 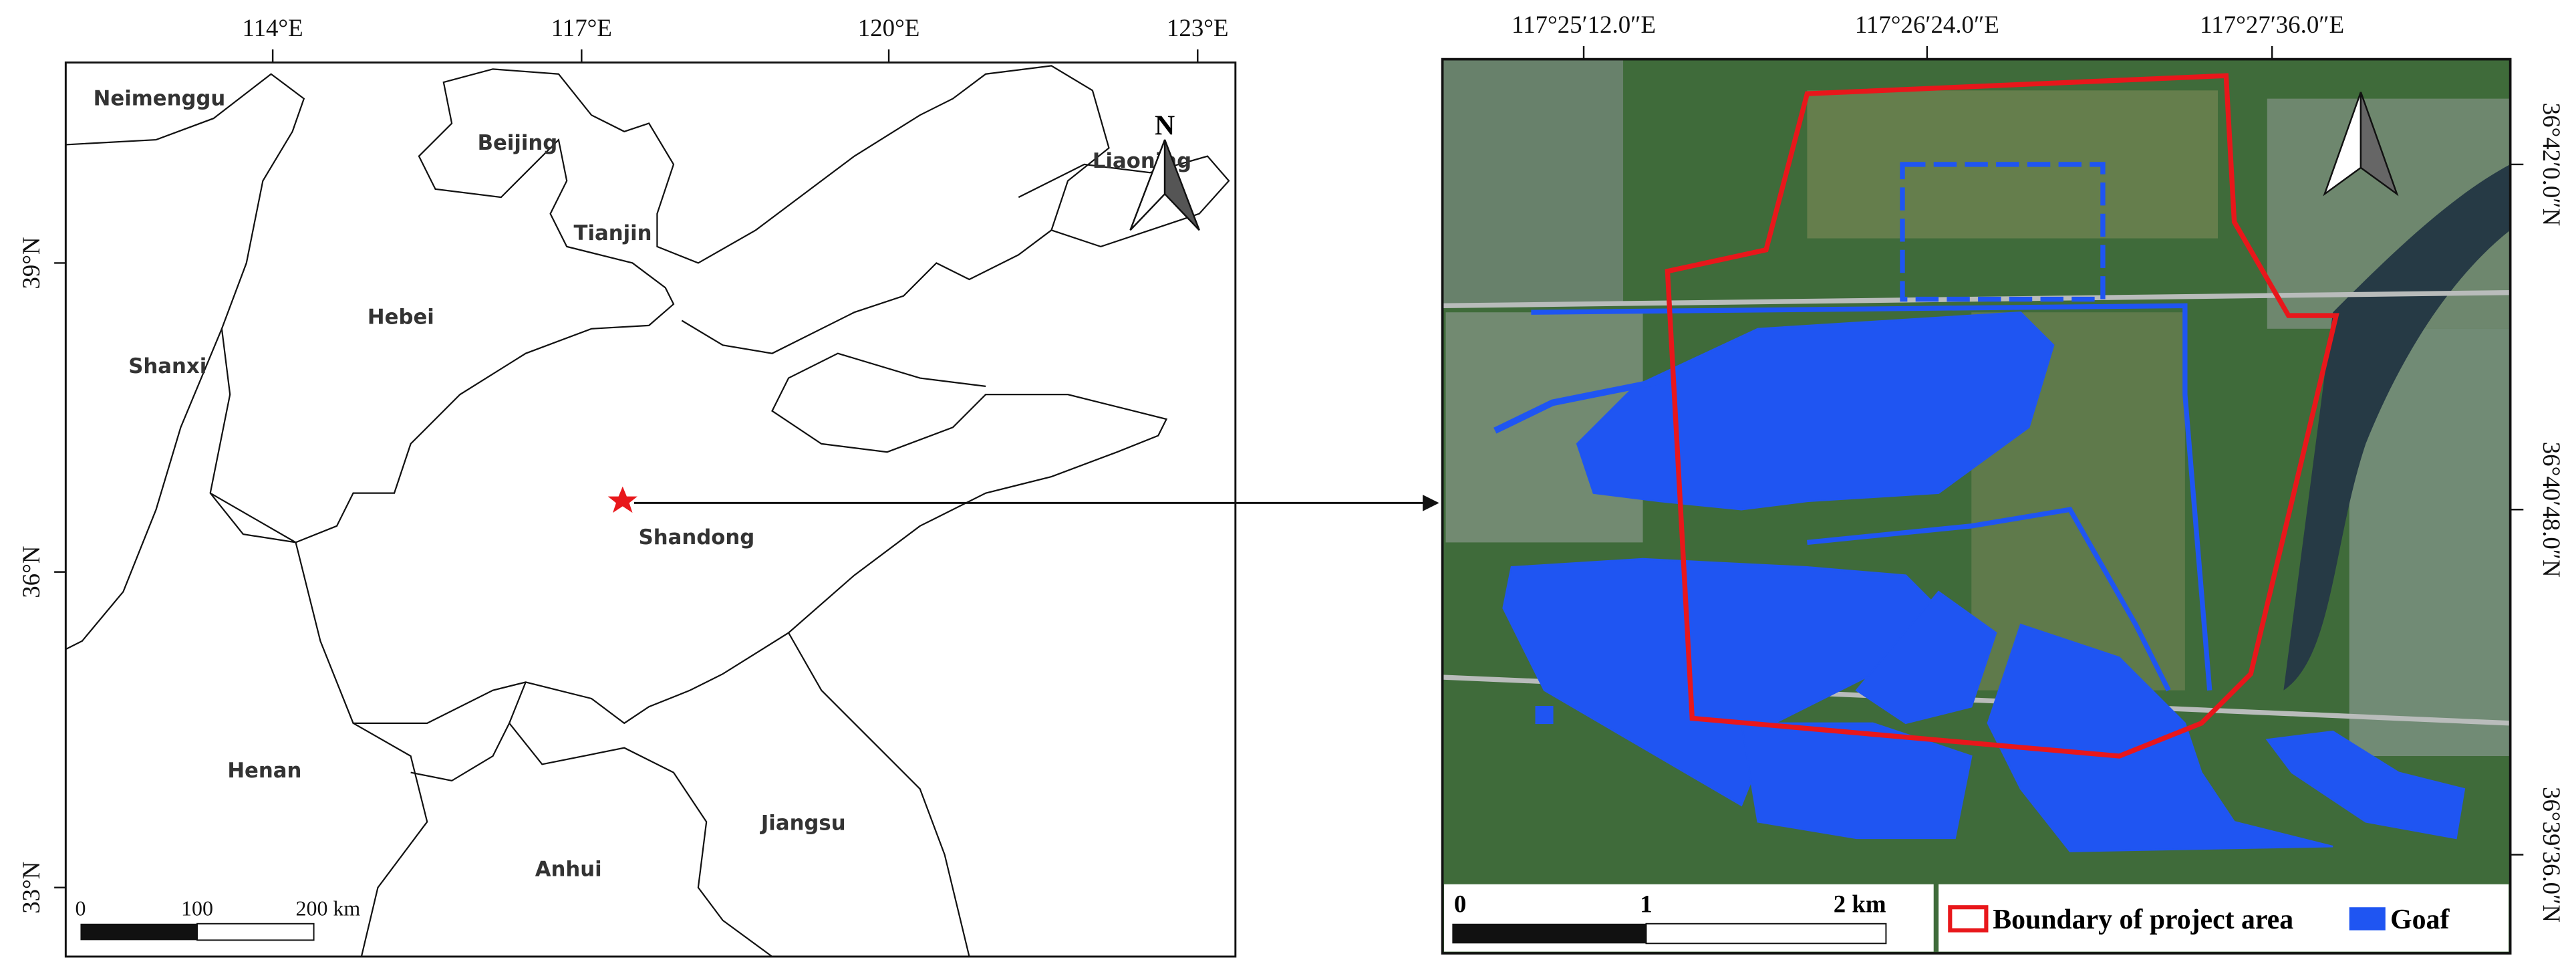 I want to click on region-label: Jiangsu, so click(x=803, y=824).